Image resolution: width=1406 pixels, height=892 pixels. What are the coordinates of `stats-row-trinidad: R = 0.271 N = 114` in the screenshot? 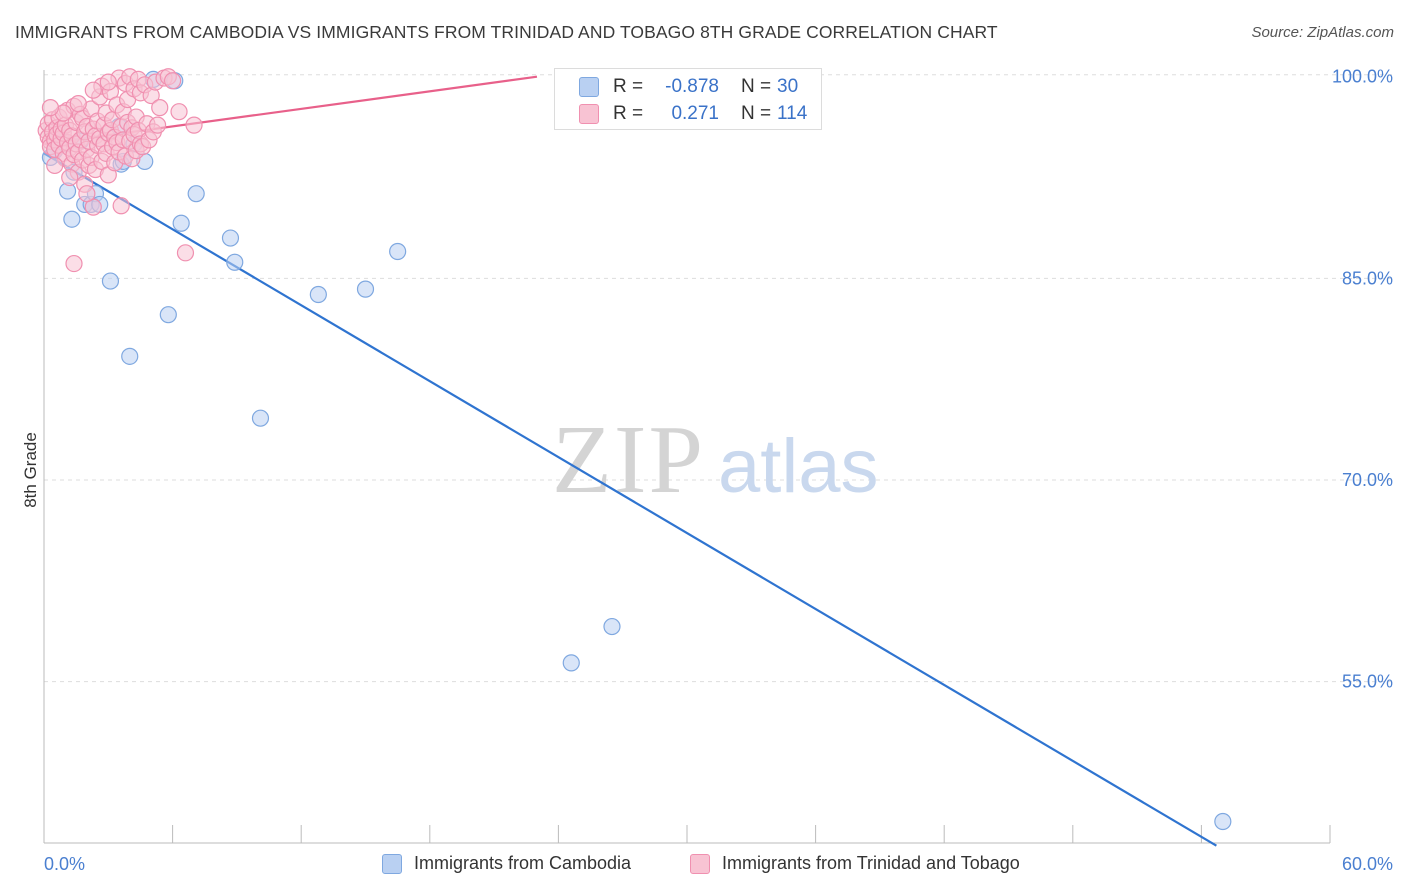 It's located at (693, 114).